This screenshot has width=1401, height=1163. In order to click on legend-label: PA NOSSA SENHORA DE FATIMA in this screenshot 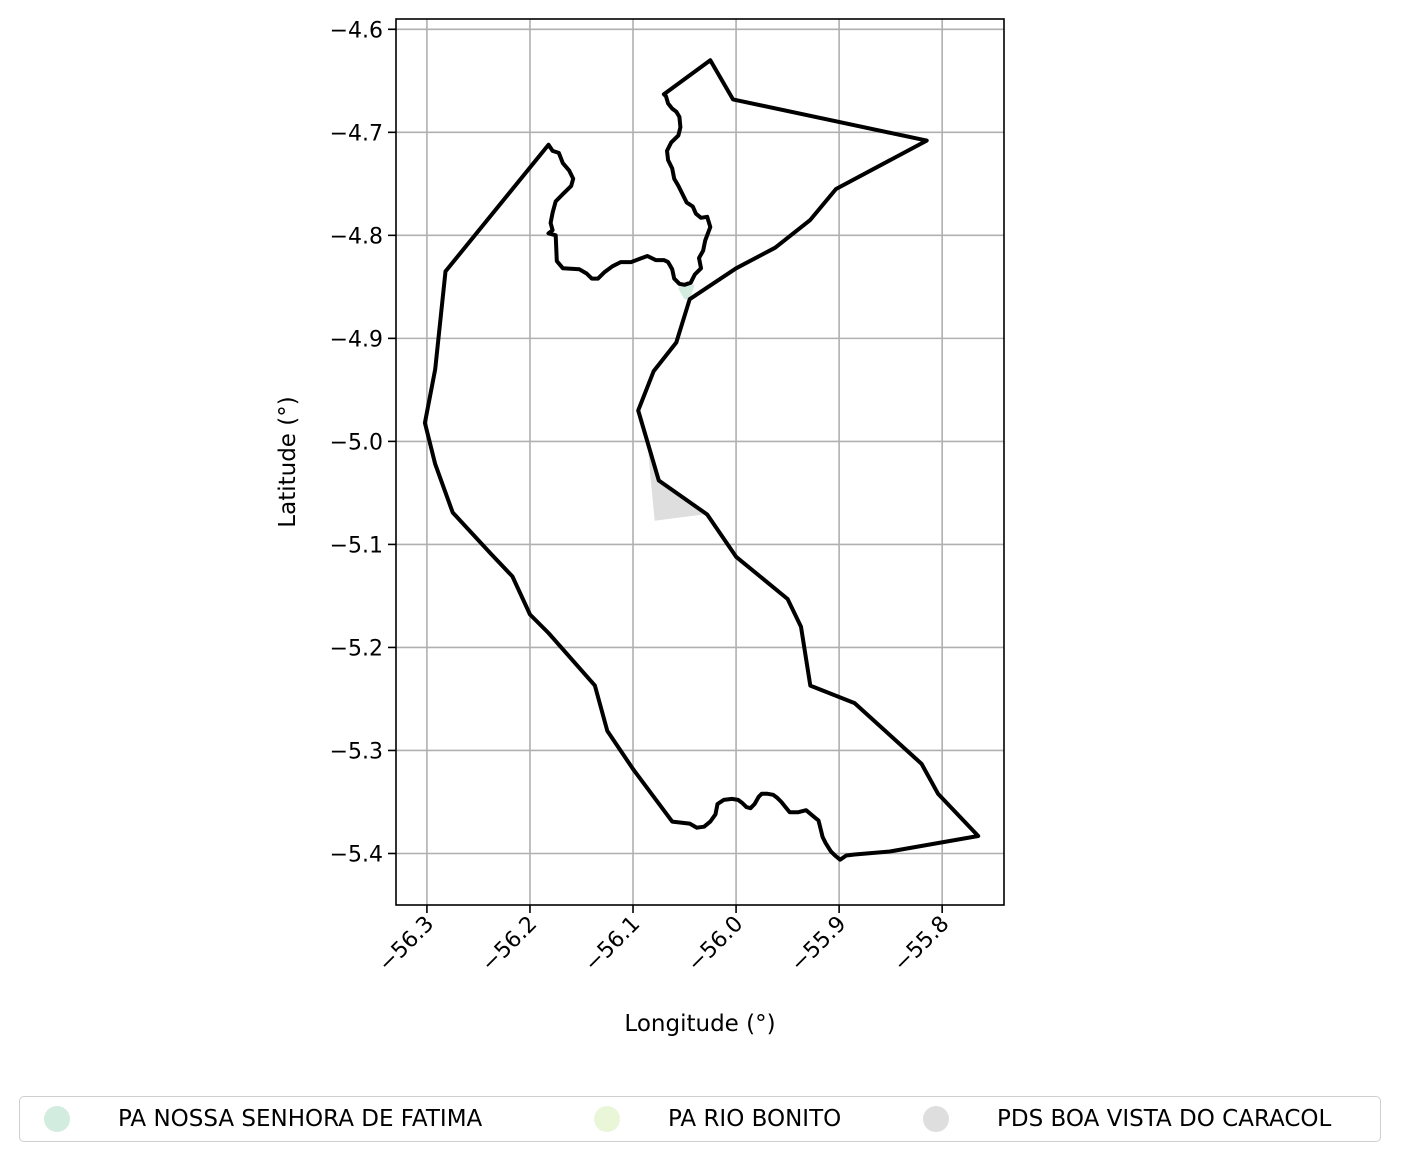, I will do `click(300, 1119)`.